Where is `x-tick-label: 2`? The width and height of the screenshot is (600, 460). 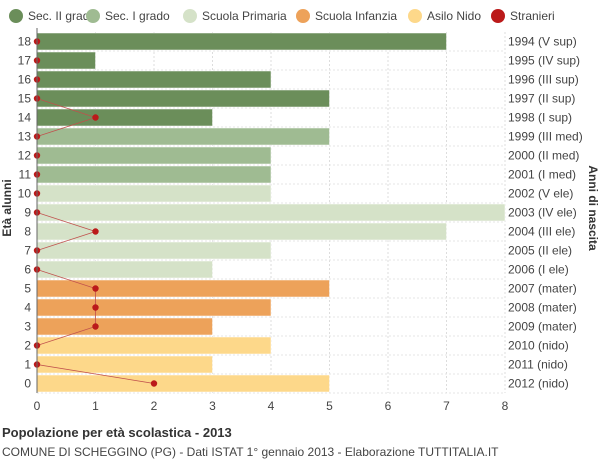
x-tick-label: 2 is located at coordinates (154, 406).